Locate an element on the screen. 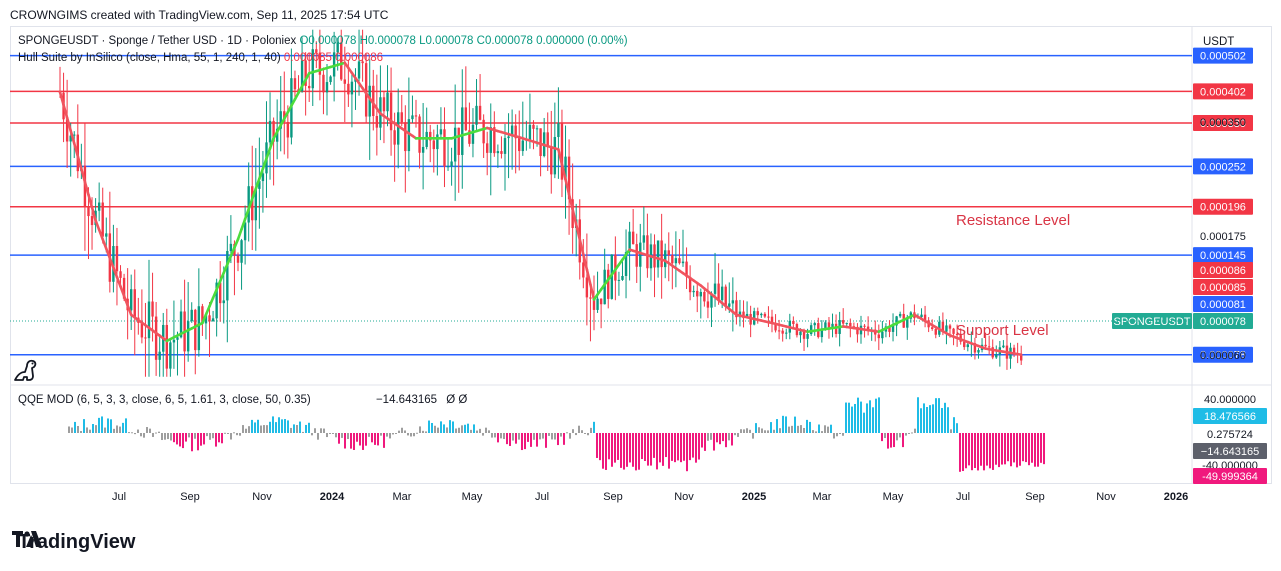 Image resolution: width=1281 pixels, height=571 pixels. tradingview-brand: TradingView is located at coordinates (77, 541).